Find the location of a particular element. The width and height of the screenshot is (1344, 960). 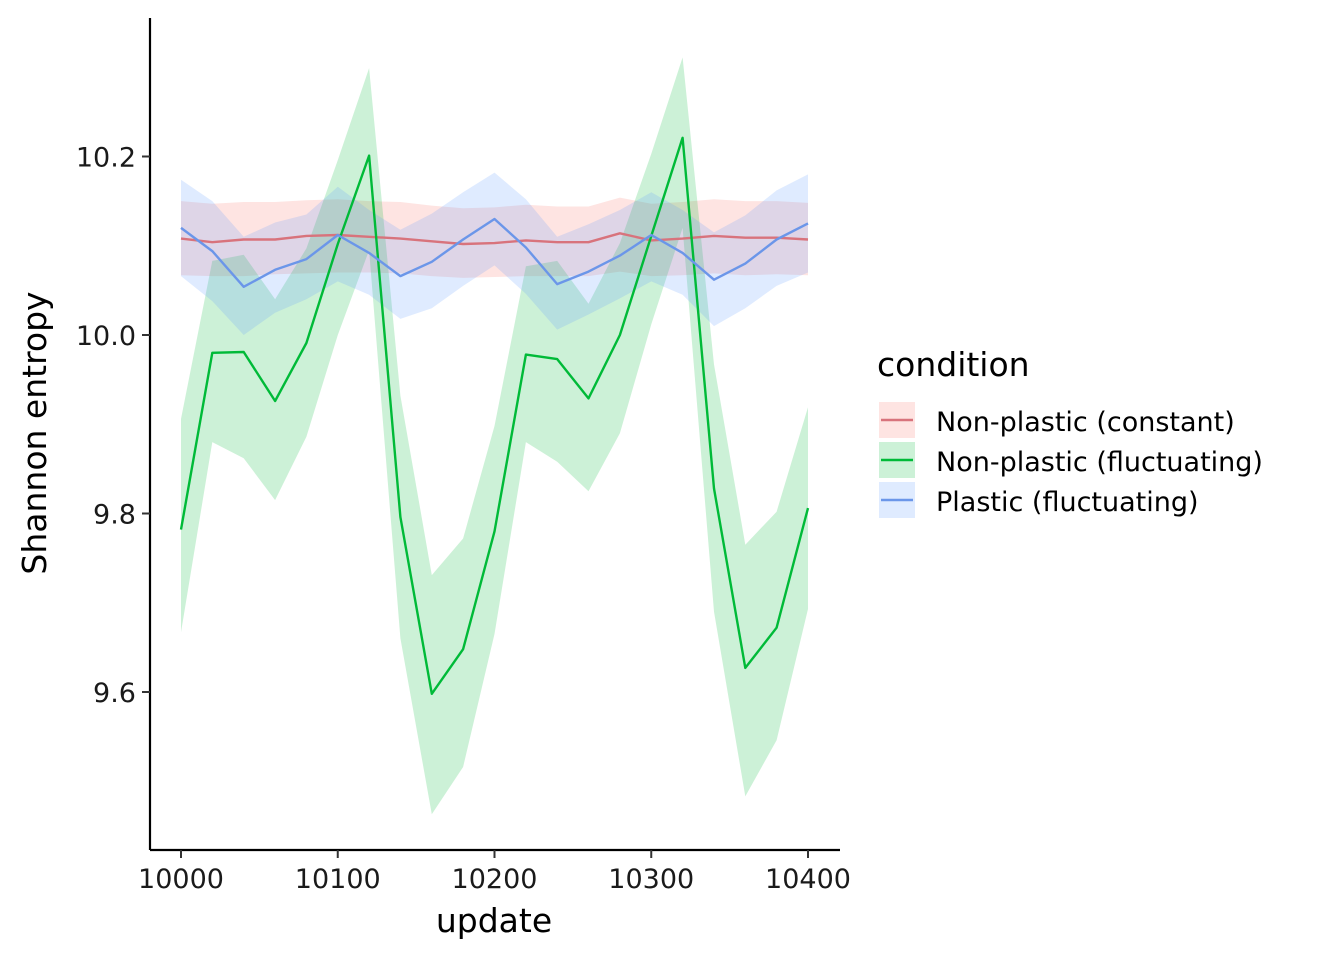

band-non-plastic-constant is located at coordinates (494, 237).